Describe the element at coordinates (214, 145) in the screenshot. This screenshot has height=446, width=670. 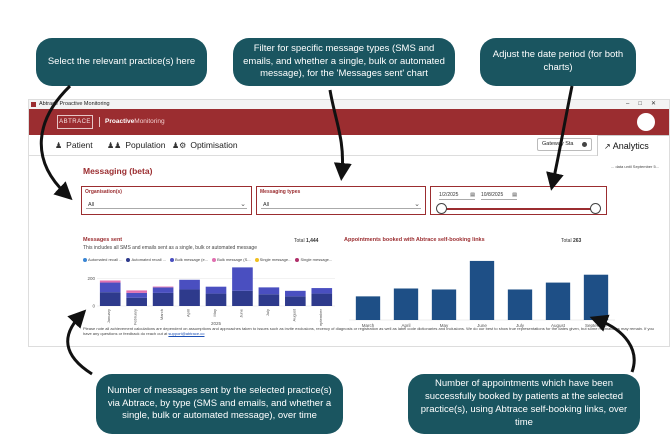
I see `nav-optimisation-label: Optimisation` at that location.